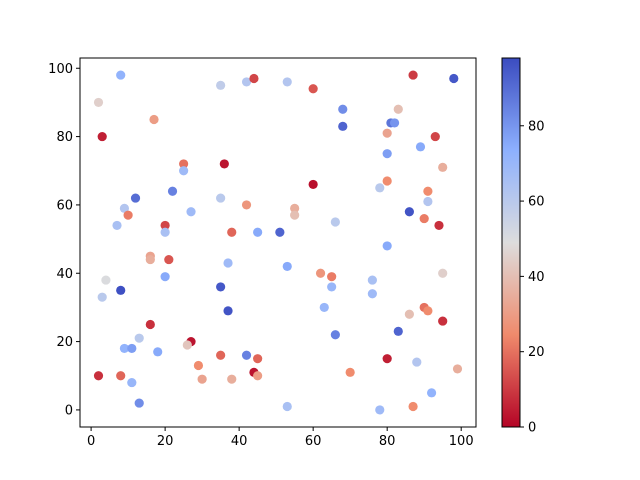  Describe the element at coordinates (536, 277) in the screenshot. I see `colorbar-tick-label: 40` at that location.